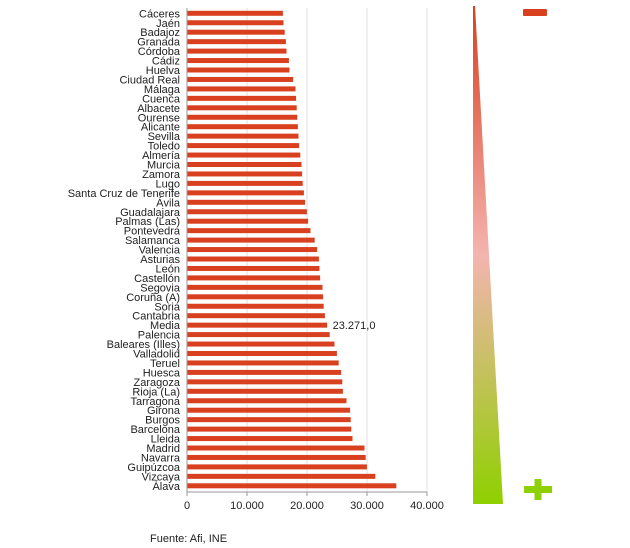  Describe the element at coordinates (149, 80) in the screenshot. I see `category-label: Ciudad Real` at that location.